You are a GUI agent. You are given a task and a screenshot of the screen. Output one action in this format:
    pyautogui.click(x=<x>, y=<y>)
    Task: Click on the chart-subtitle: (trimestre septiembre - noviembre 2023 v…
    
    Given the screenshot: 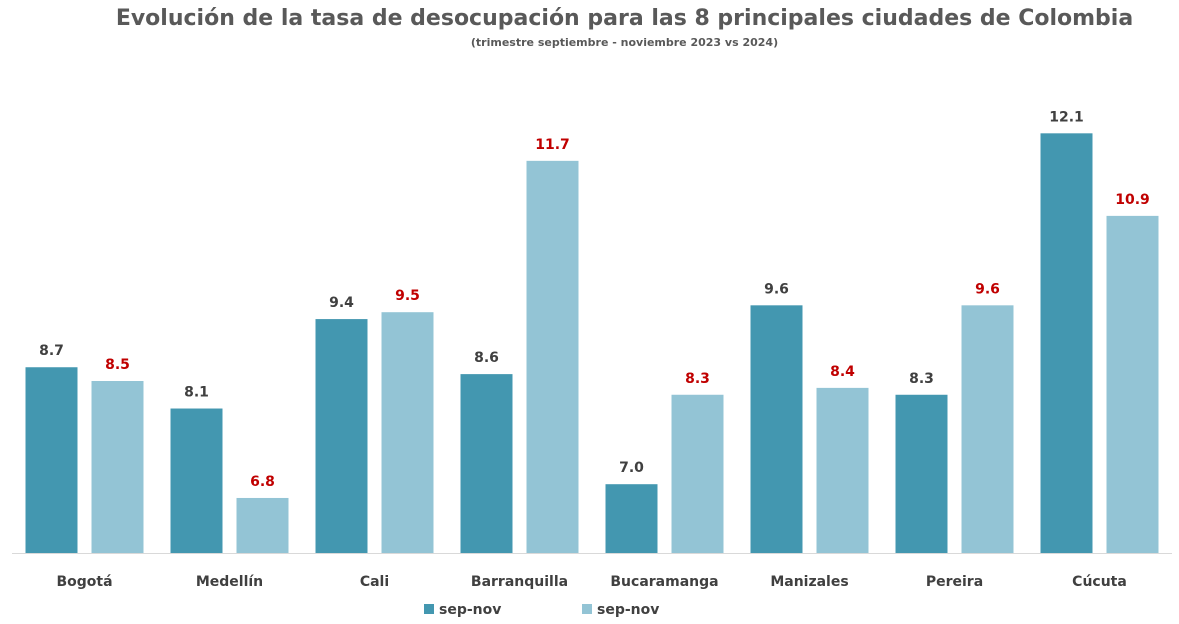 What is the action you would take?
    pyautogui.click(x=624, y=42)
    